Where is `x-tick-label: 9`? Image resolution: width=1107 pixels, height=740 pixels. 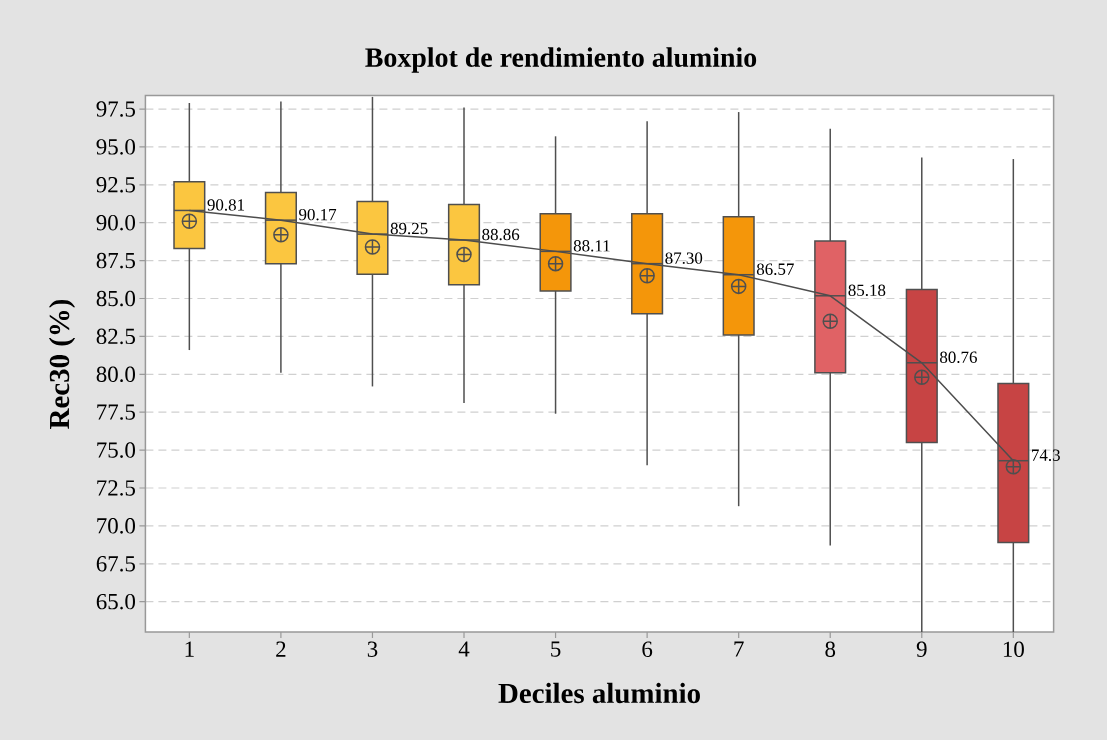
x-tick-label: 9 is located at coordinates (921, 649).